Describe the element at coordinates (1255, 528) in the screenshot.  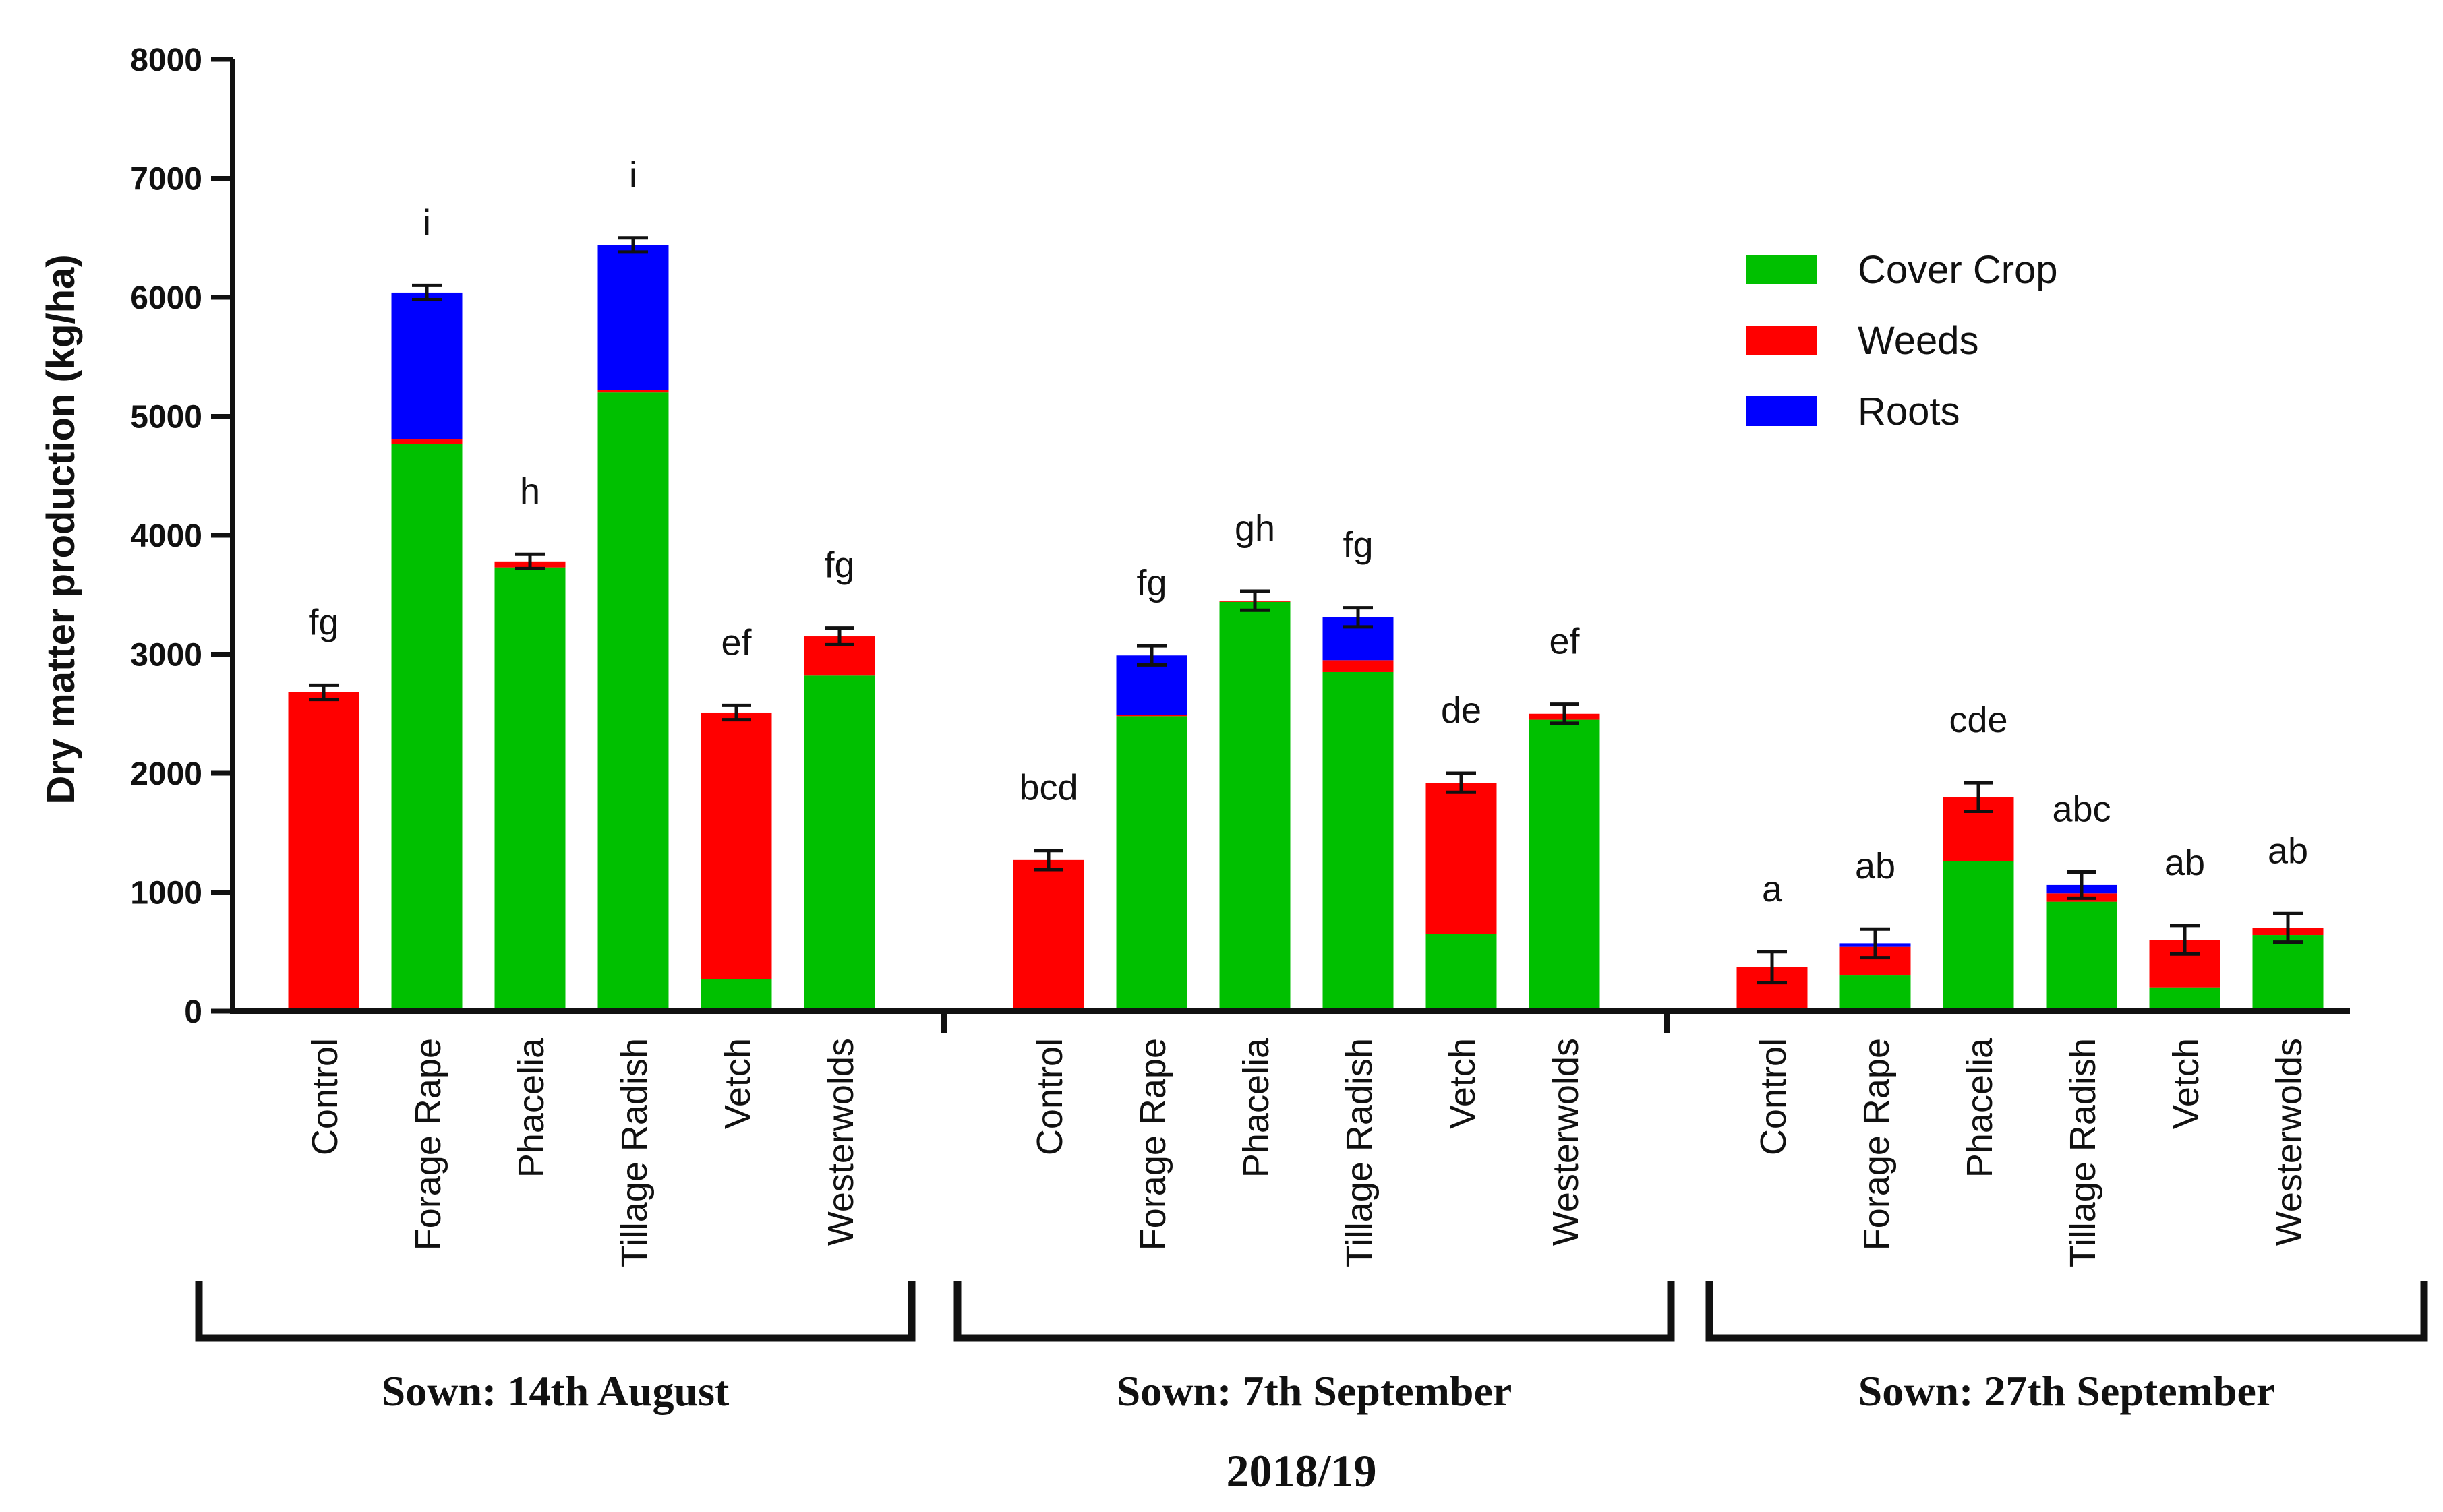
I see `significance-label: gh` at that location.